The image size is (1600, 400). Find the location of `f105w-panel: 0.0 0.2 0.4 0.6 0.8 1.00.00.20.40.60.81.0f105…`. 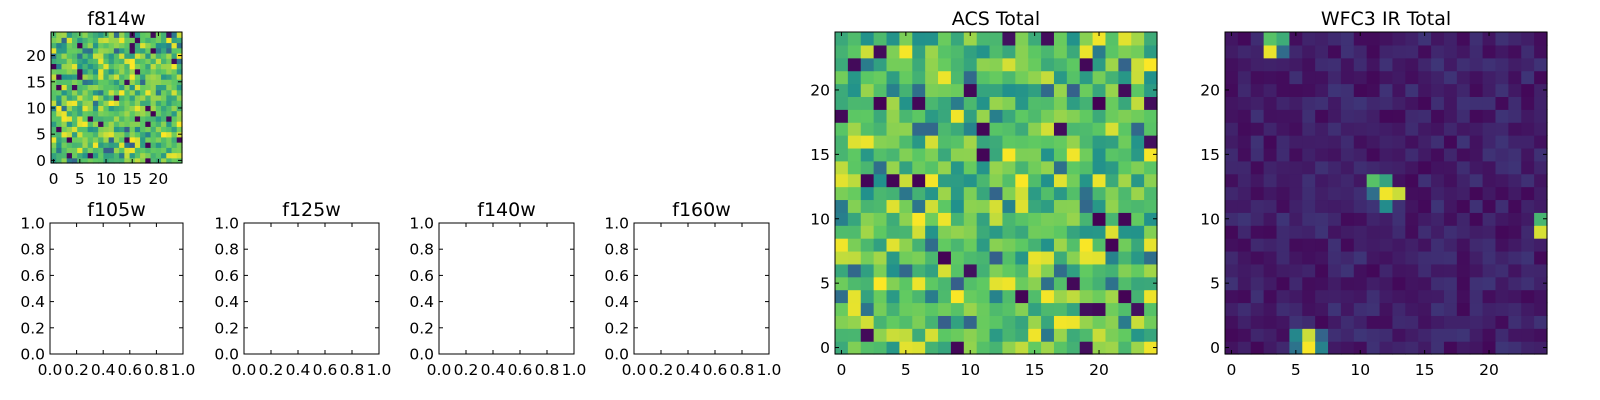

f105w-panel: 0.0 0.2 0.4 0.6 0.8 1.00.00.20.40.60.81.0f105… is located at coordinates (107, 289).